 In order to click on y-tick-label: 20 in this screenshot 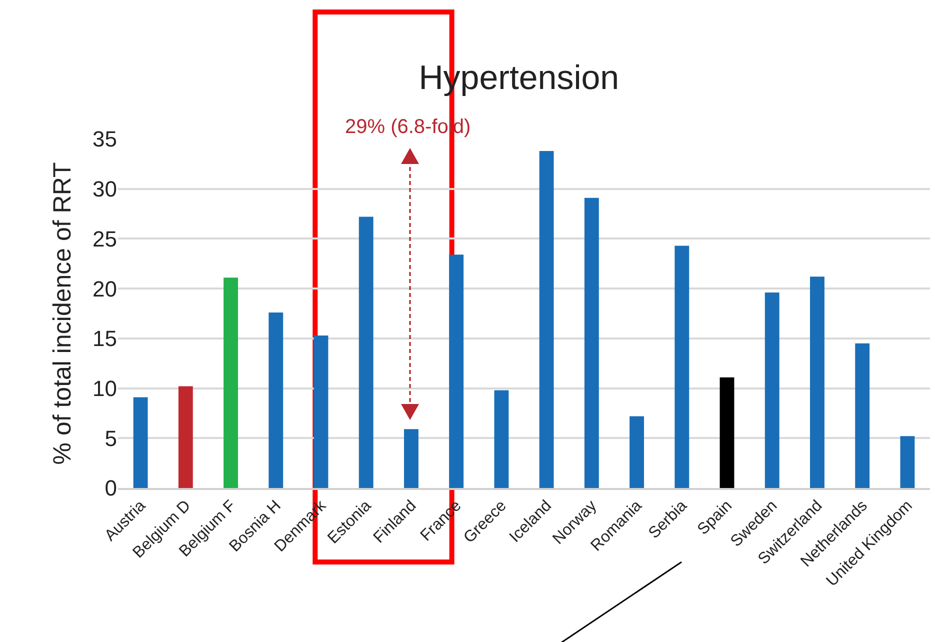, I will do `click(104, 289)`.